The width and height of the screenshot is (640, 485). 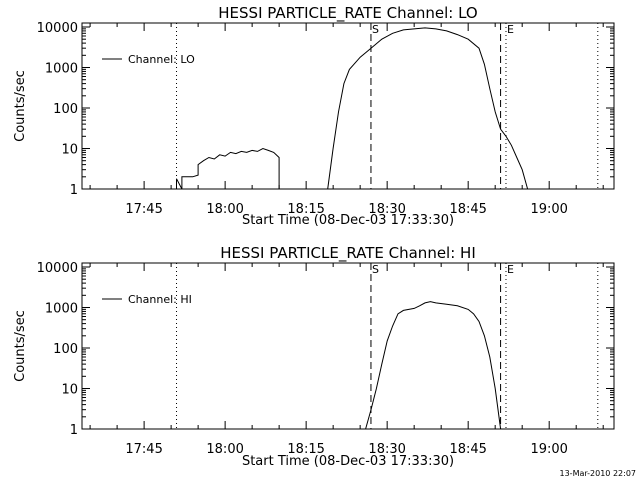 What do you see at coordinates (61, 69) in the screenshot?
I see `y-tick-label-0: 1000` at bounding box center [61, 69].